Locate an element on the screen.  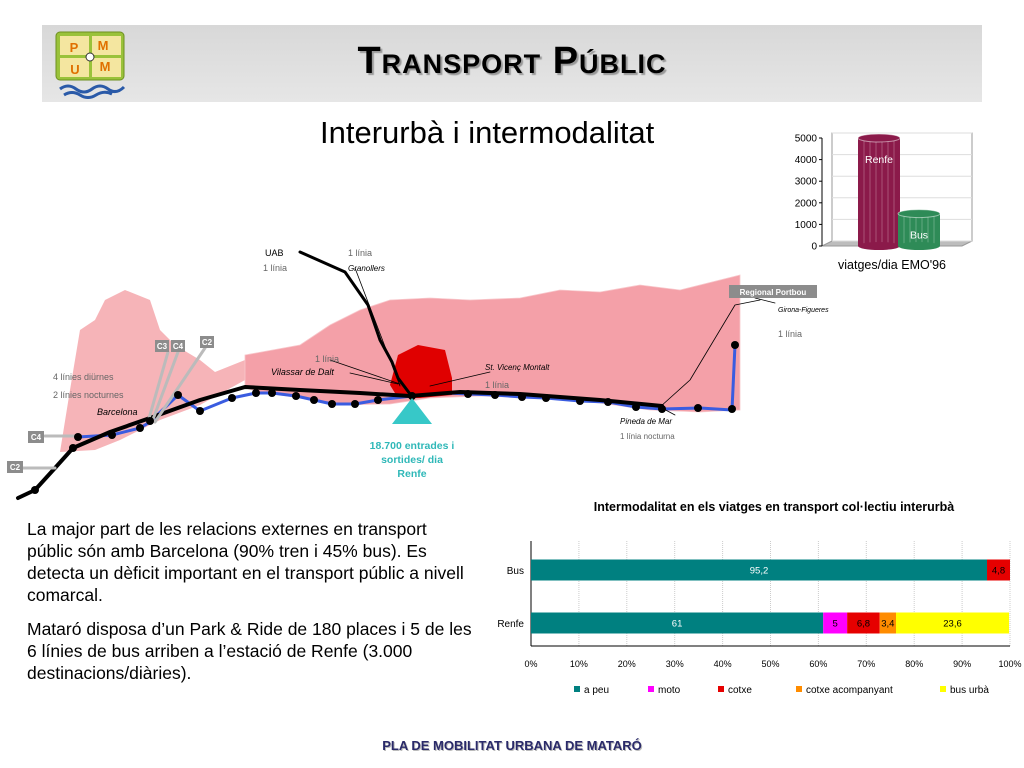
renfe-station-icon is located at coordinates (412, 411).